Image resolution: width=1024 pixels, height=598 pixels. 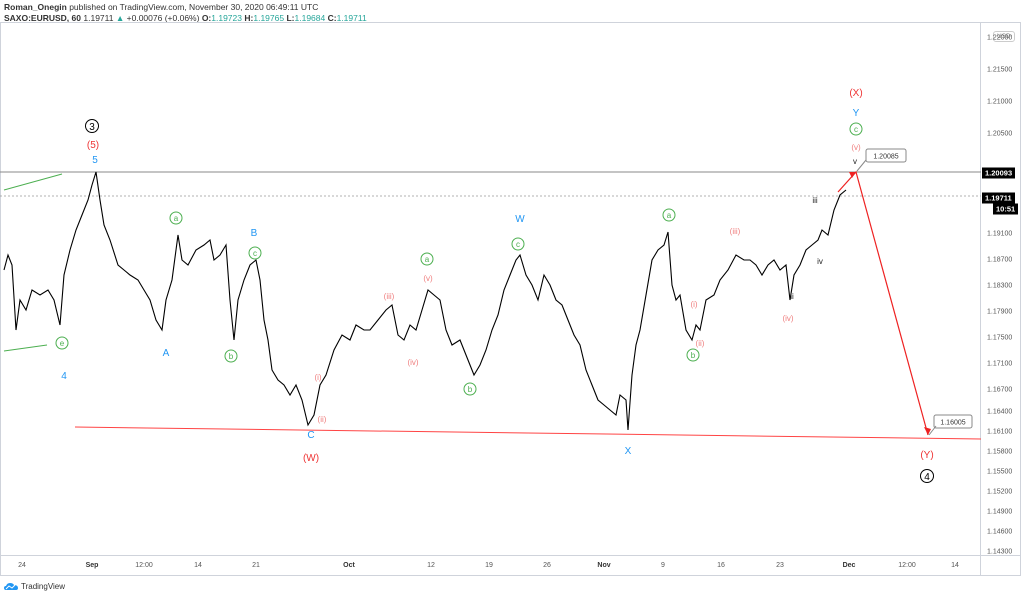 What do you see at coordinates (1000, 234) in the screenshot?
I see `price-tick: 1.19100` at bounding box center [1000, 234].